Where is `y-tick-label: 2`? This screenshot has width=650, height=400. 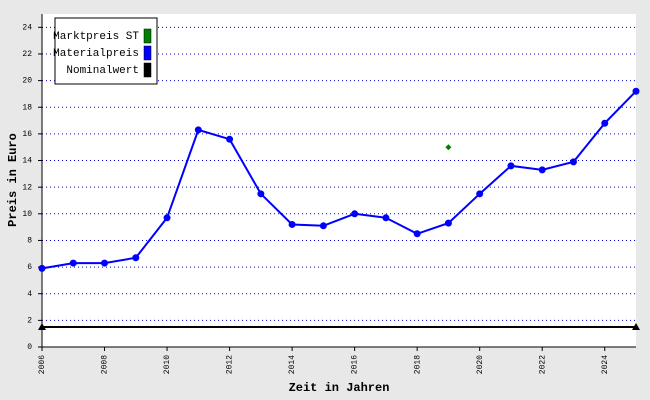 y-tick-label: 2 is located at coordinates (29, 320).